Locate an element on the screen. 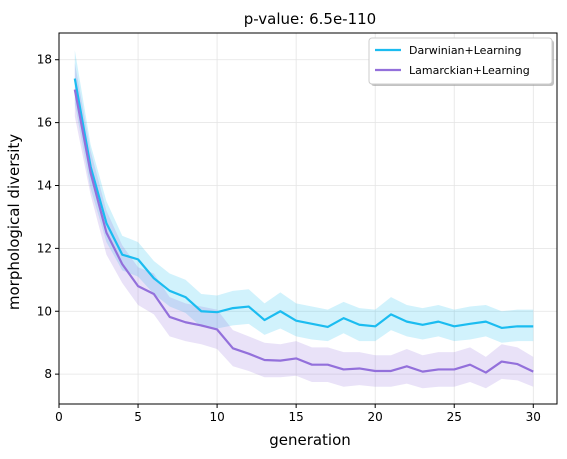  x-axis-label: generation is located at coordinates (310, 440).